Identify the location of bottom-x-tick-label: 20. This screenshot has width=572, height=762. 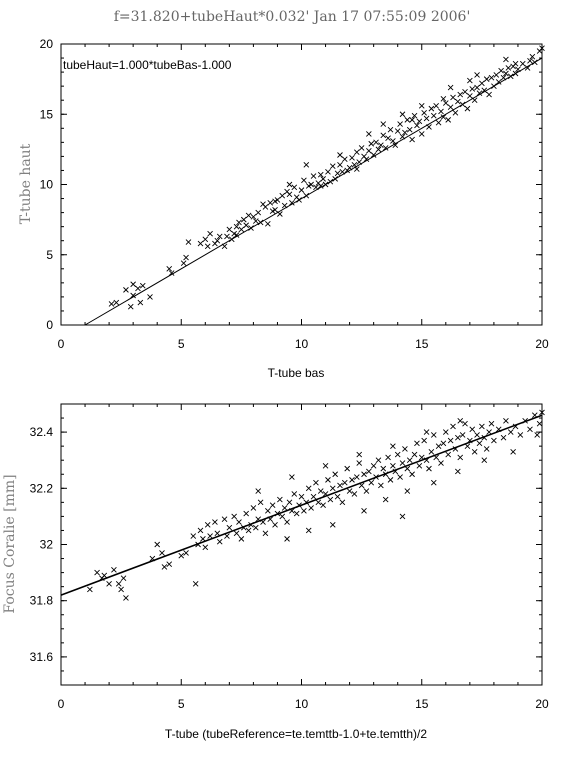
(542, 704).